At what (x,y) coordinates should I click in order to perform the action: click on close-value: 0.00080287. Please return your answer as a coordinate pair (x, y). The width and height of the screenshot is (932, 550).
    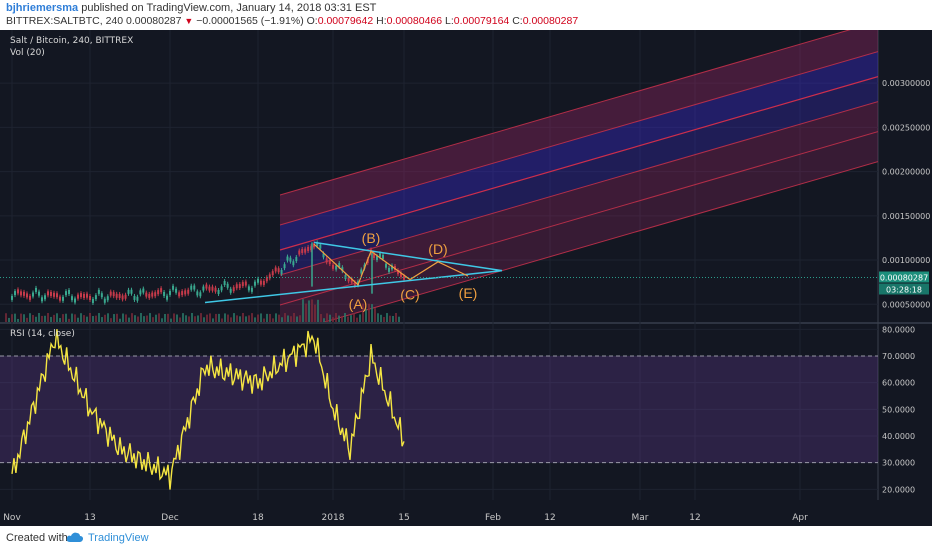
    Looking at the image, I should click on (550, 21).